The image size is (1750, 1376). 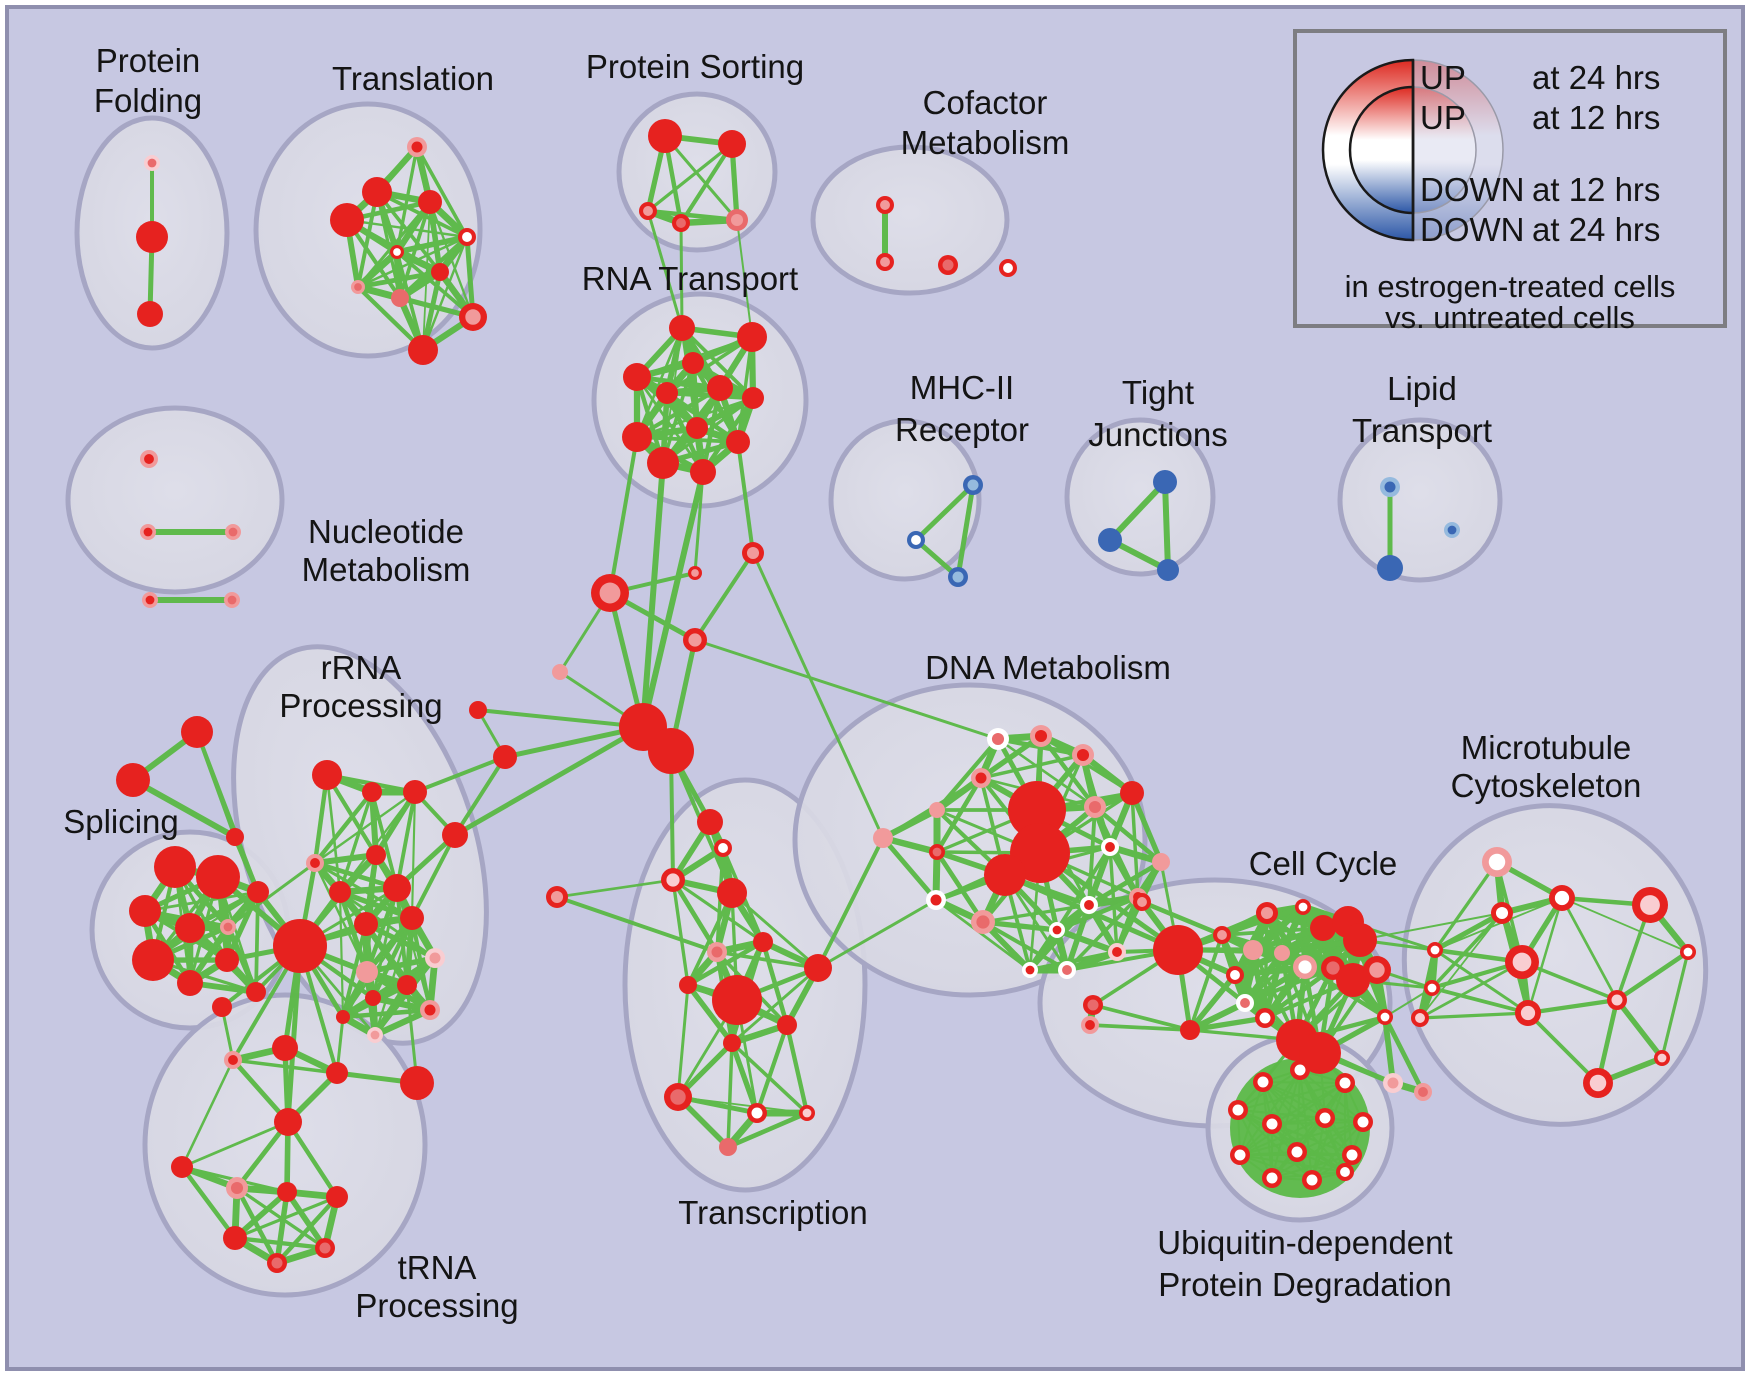 I want to click on node-tn9-ring, so click(x=235, y=1238).